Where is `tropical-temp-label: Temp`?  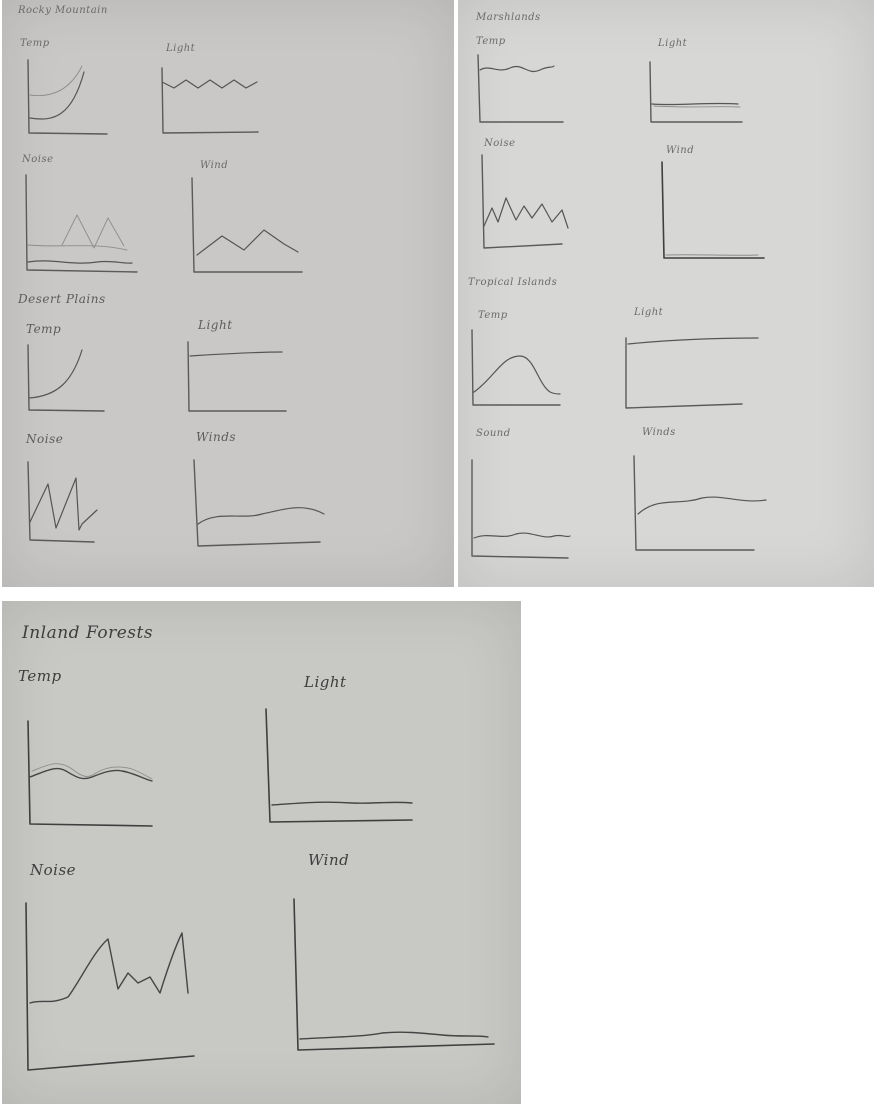 tropical-temp-label: Temp is located at coordinates (493, 315).